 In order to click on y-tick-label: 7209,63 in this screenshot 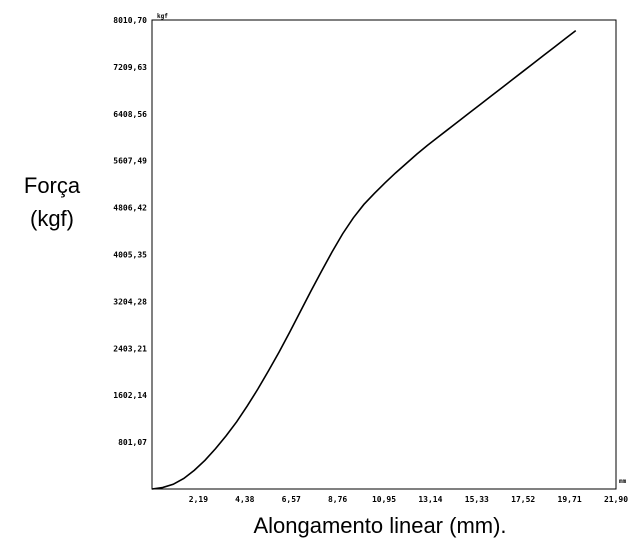, I will do `click(130, 67)`.